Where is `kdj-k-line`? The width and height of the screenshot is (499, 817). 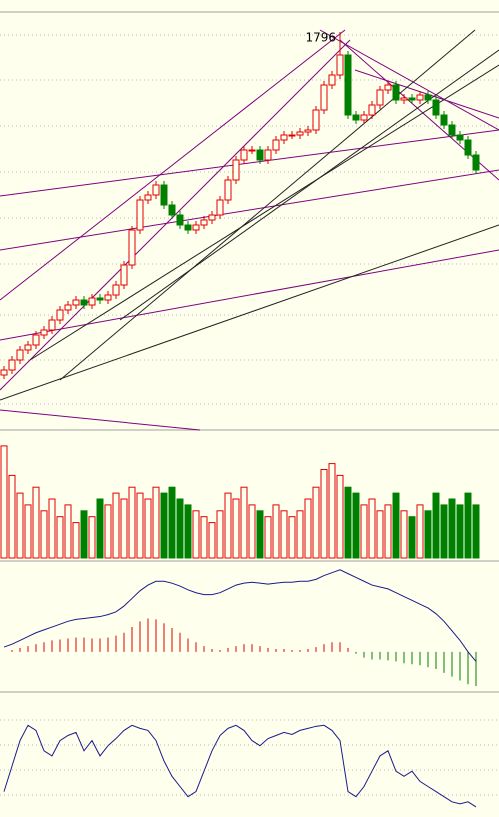
kdj-k-line is located at coordinates (240, 766).